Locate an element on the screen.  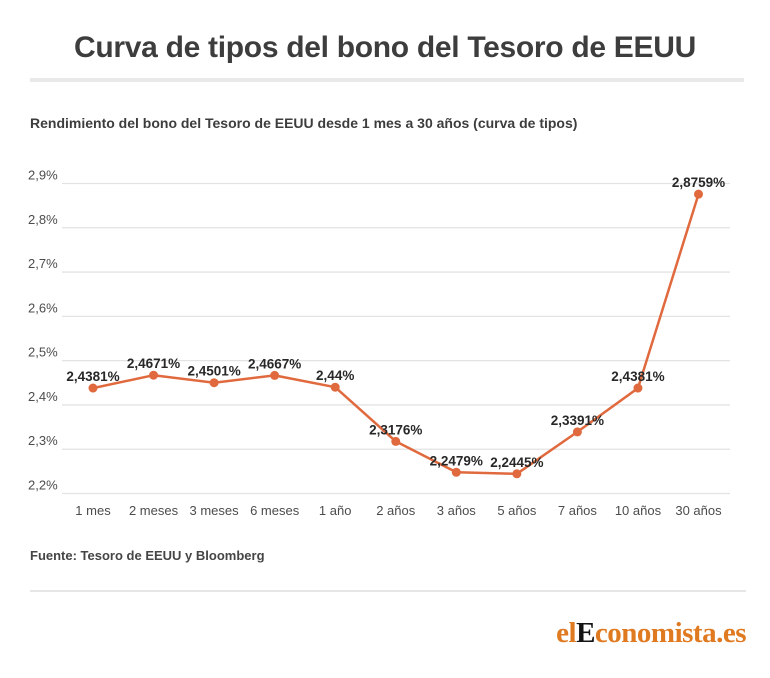
y-axis-tick-label: 2,8% is located at coordinates (43, 219).